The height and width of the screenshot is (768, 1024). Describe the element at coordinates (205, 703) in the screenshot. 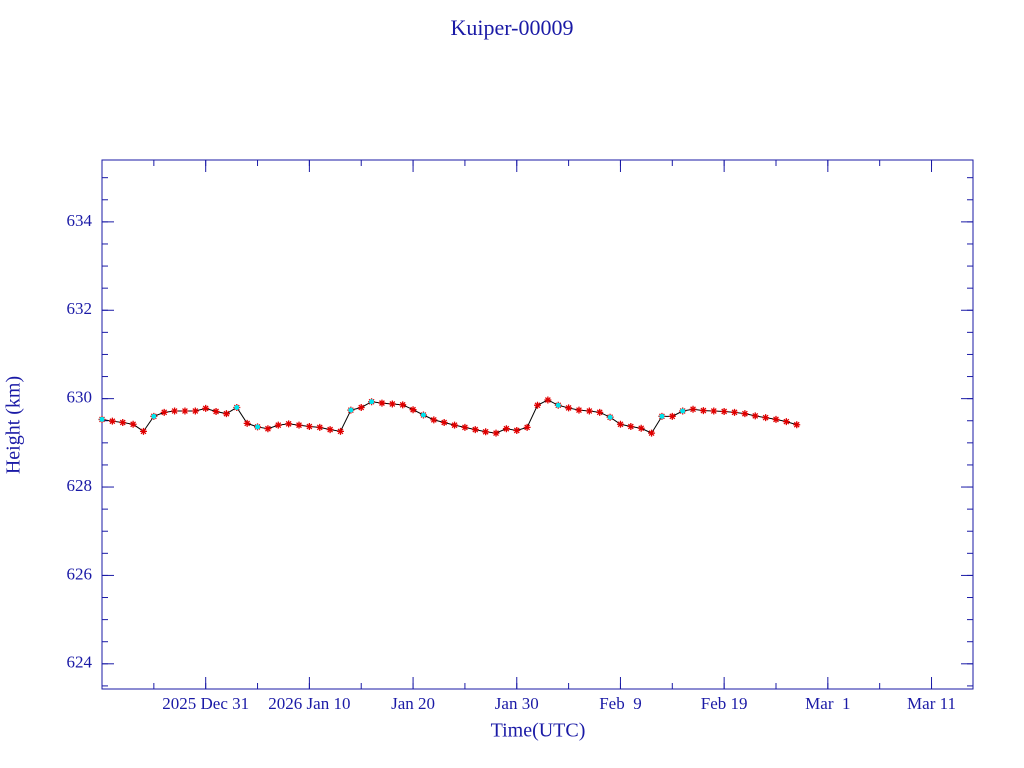

I see `x-tick-label: 2025 Dec 31` at that location.